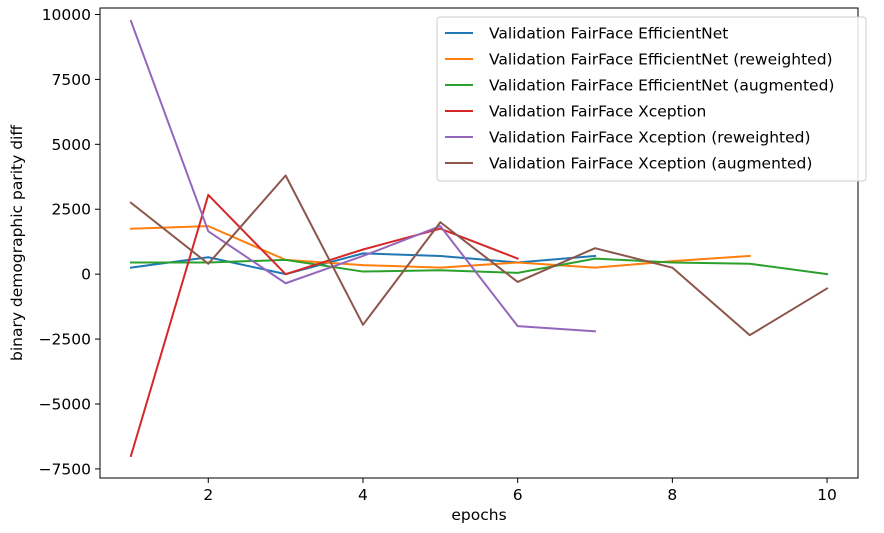 The height and width of the screenshot is (533, 884). Describe the element at coordinates (608, 34) in the screenshot. I see `legend-entry-label: Validation FairFace EfficientNet` at that location.